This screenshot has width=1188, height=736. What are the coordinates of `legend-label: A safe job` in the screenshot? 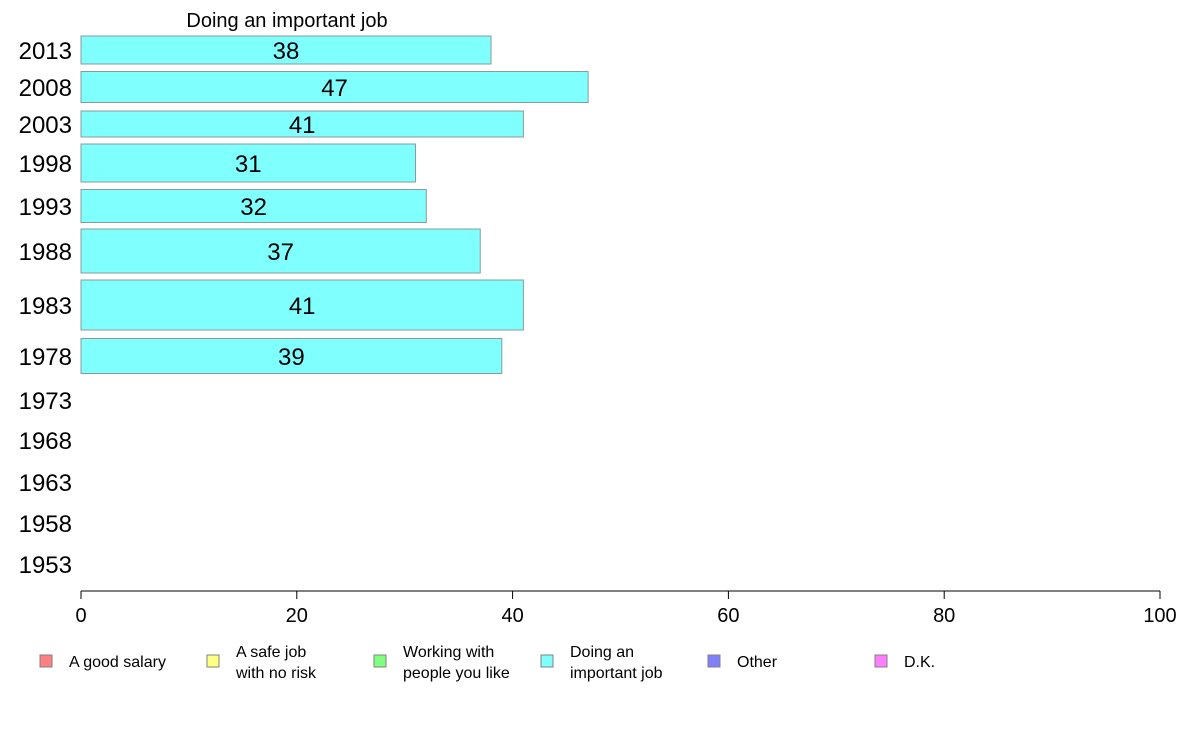 It's located at (271, 652).